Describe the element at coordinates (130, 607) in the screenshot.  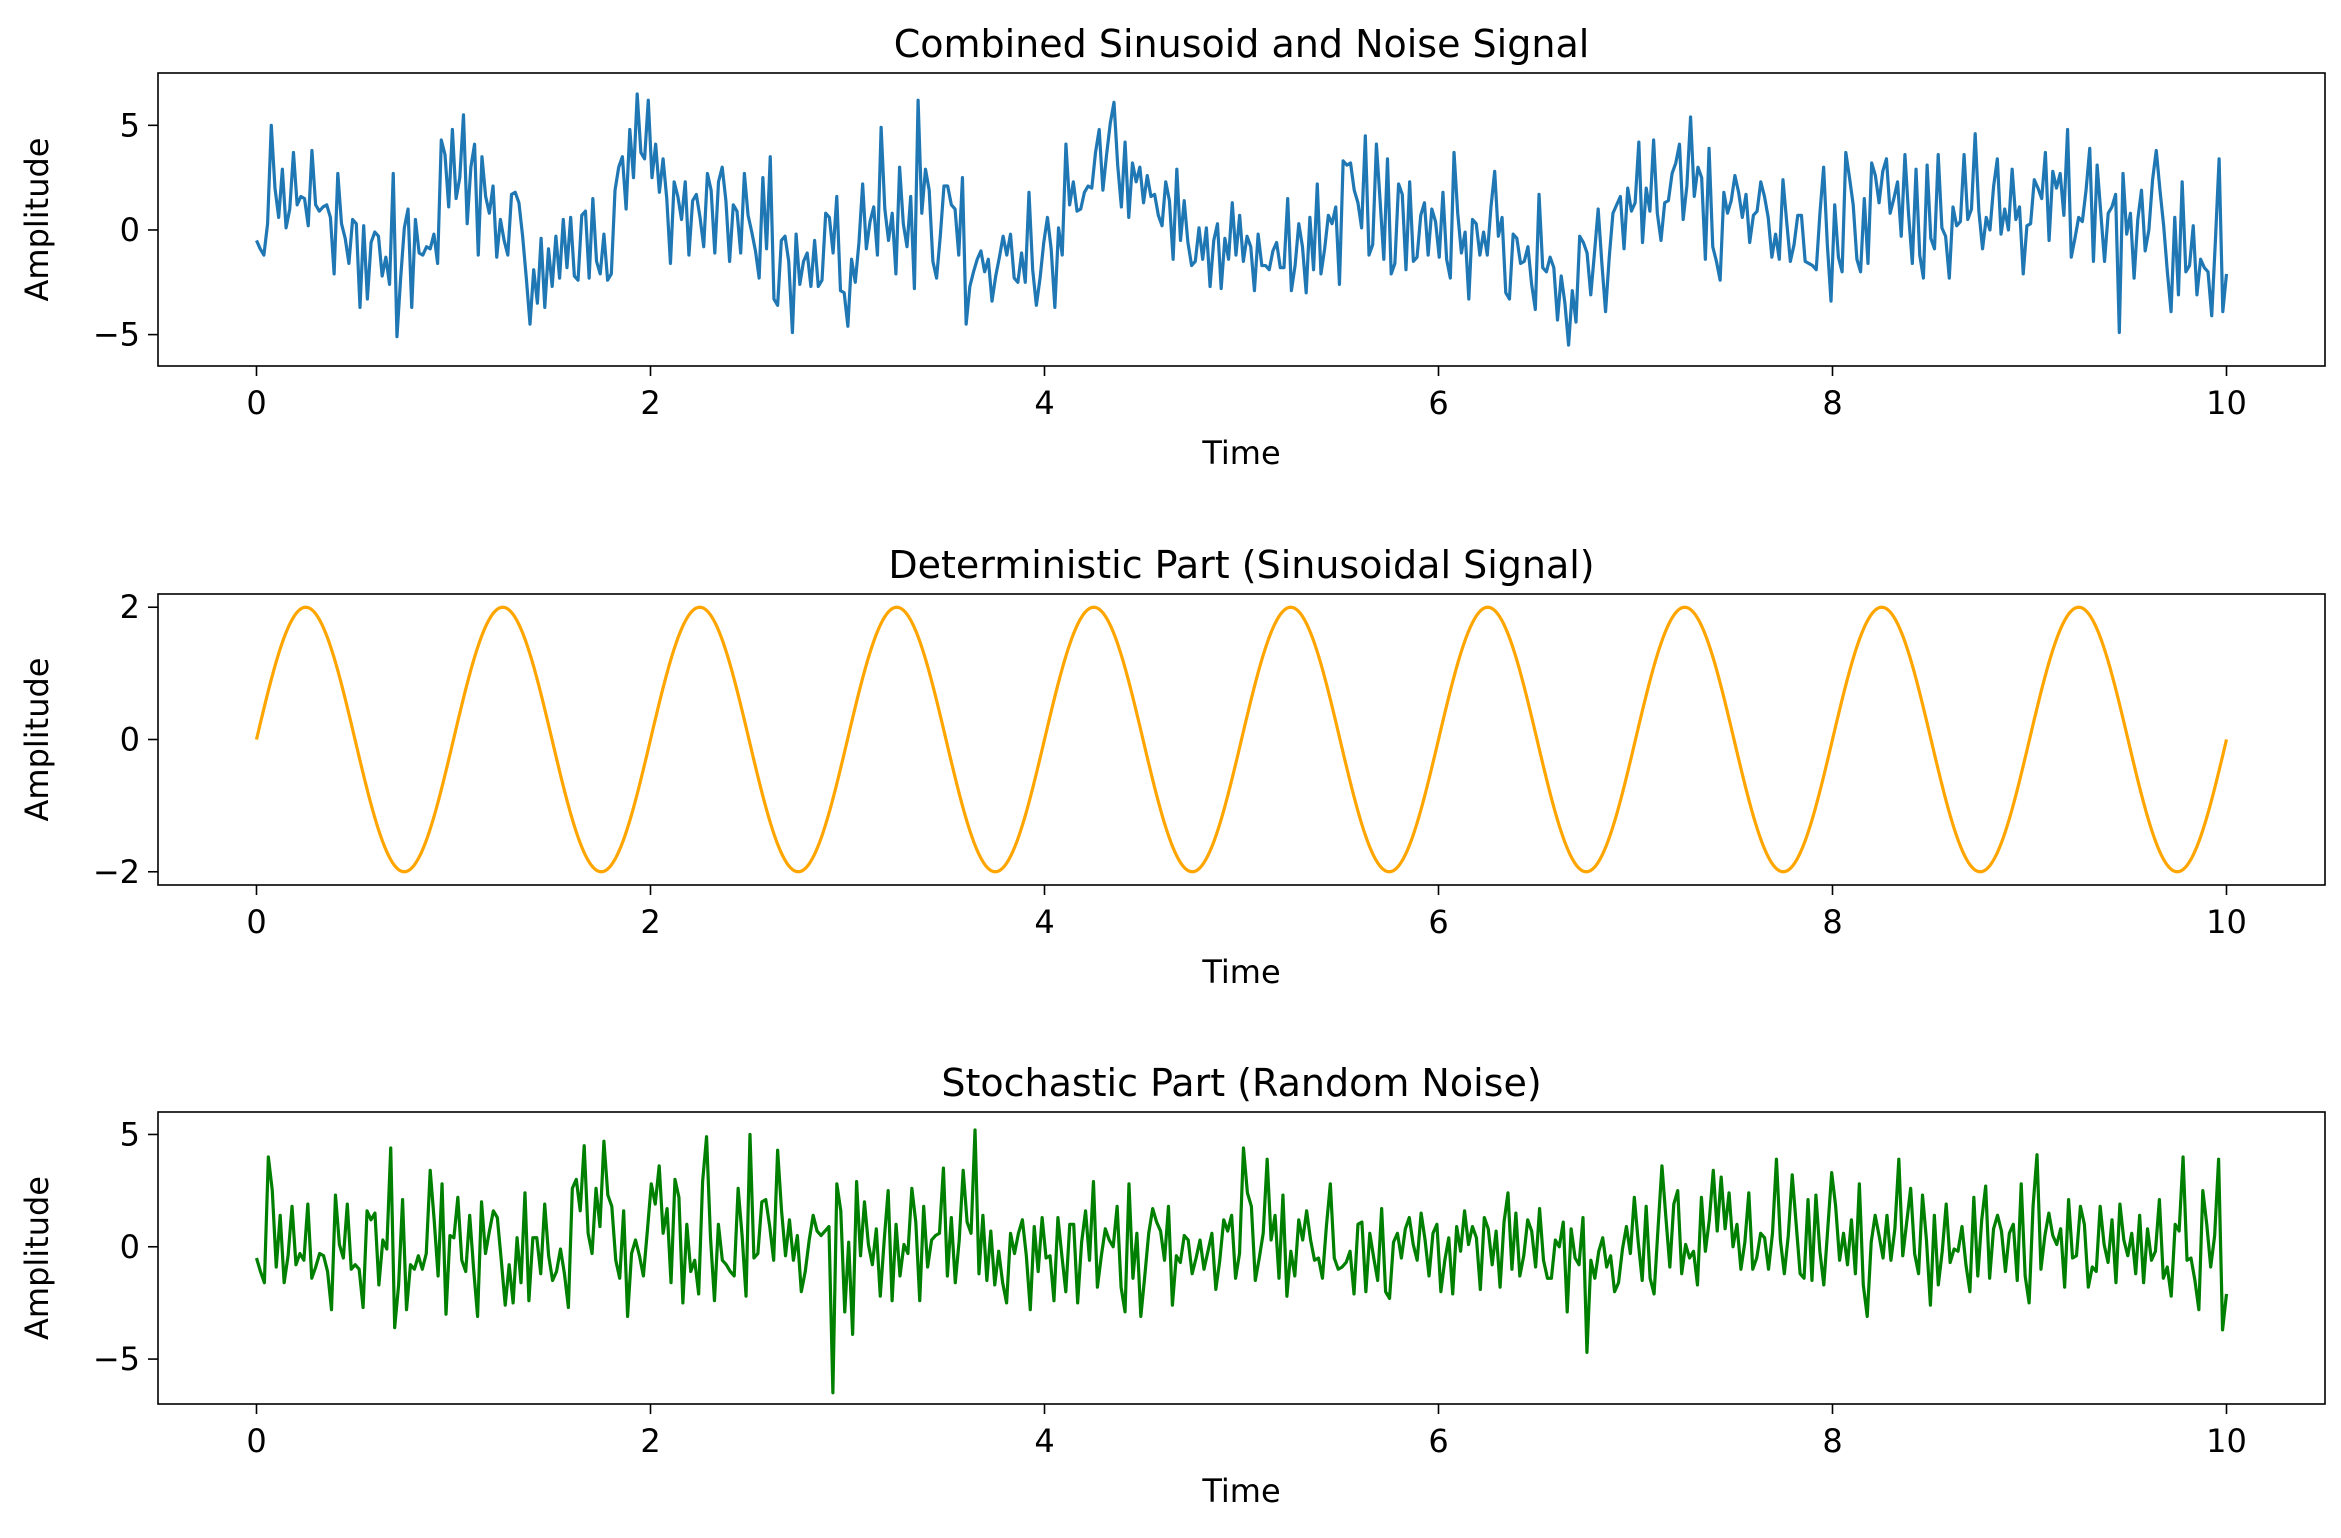
I see `y-tick-label: 2` at that location.